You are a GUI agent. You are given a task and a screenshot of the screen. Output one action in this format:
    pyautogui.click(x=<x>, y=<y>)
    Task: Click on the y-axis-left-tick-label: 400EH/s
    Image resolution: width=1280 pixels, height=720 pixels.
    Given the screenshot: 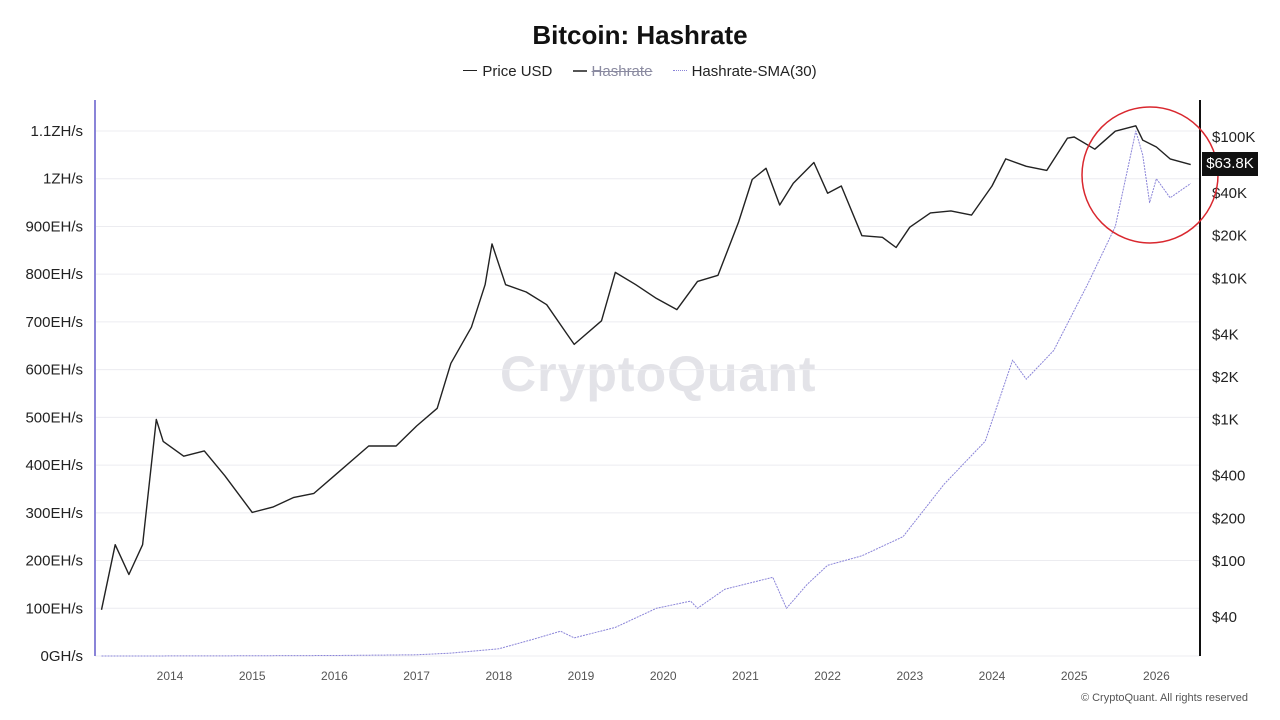 What is the action you would take?
    pyautogui.click(x=54, y=465)
    